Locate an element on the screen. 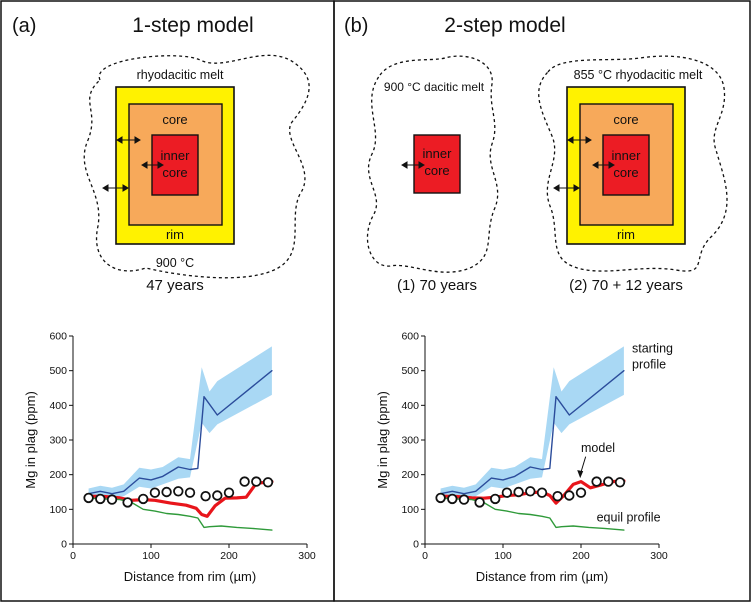 The image size is (752, 604). annotation-equil-profile: equil profile is located at coordinates (629, 517).